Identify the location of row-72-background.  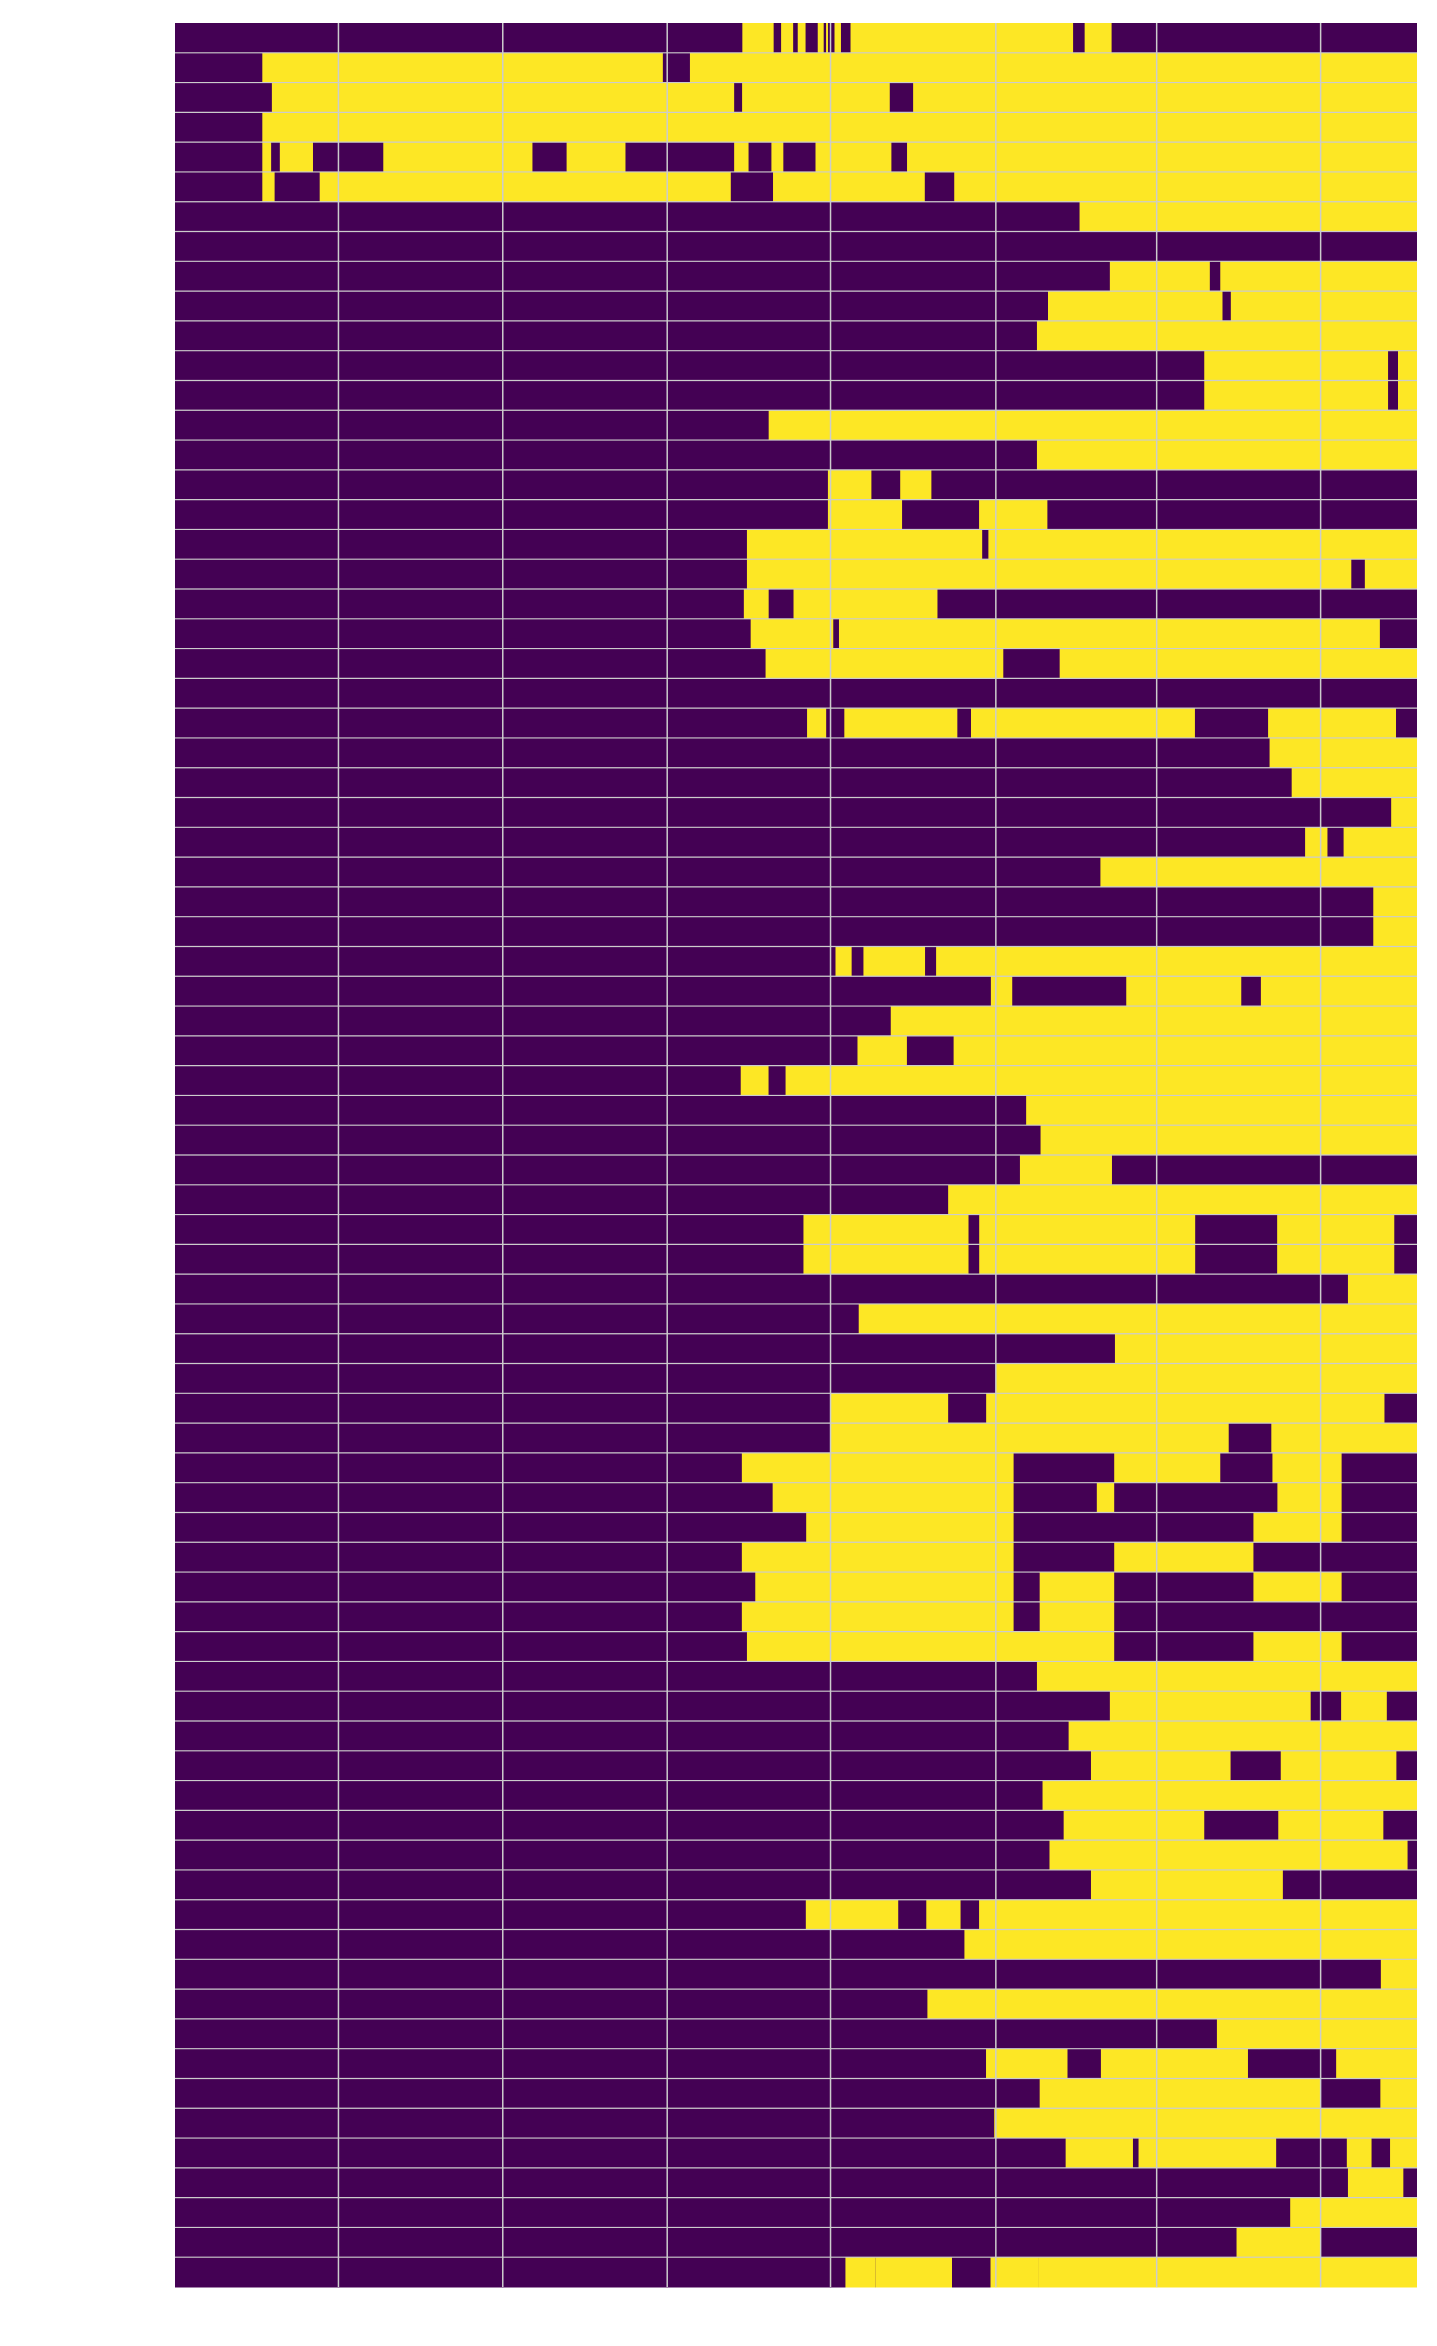
(796, 2183).